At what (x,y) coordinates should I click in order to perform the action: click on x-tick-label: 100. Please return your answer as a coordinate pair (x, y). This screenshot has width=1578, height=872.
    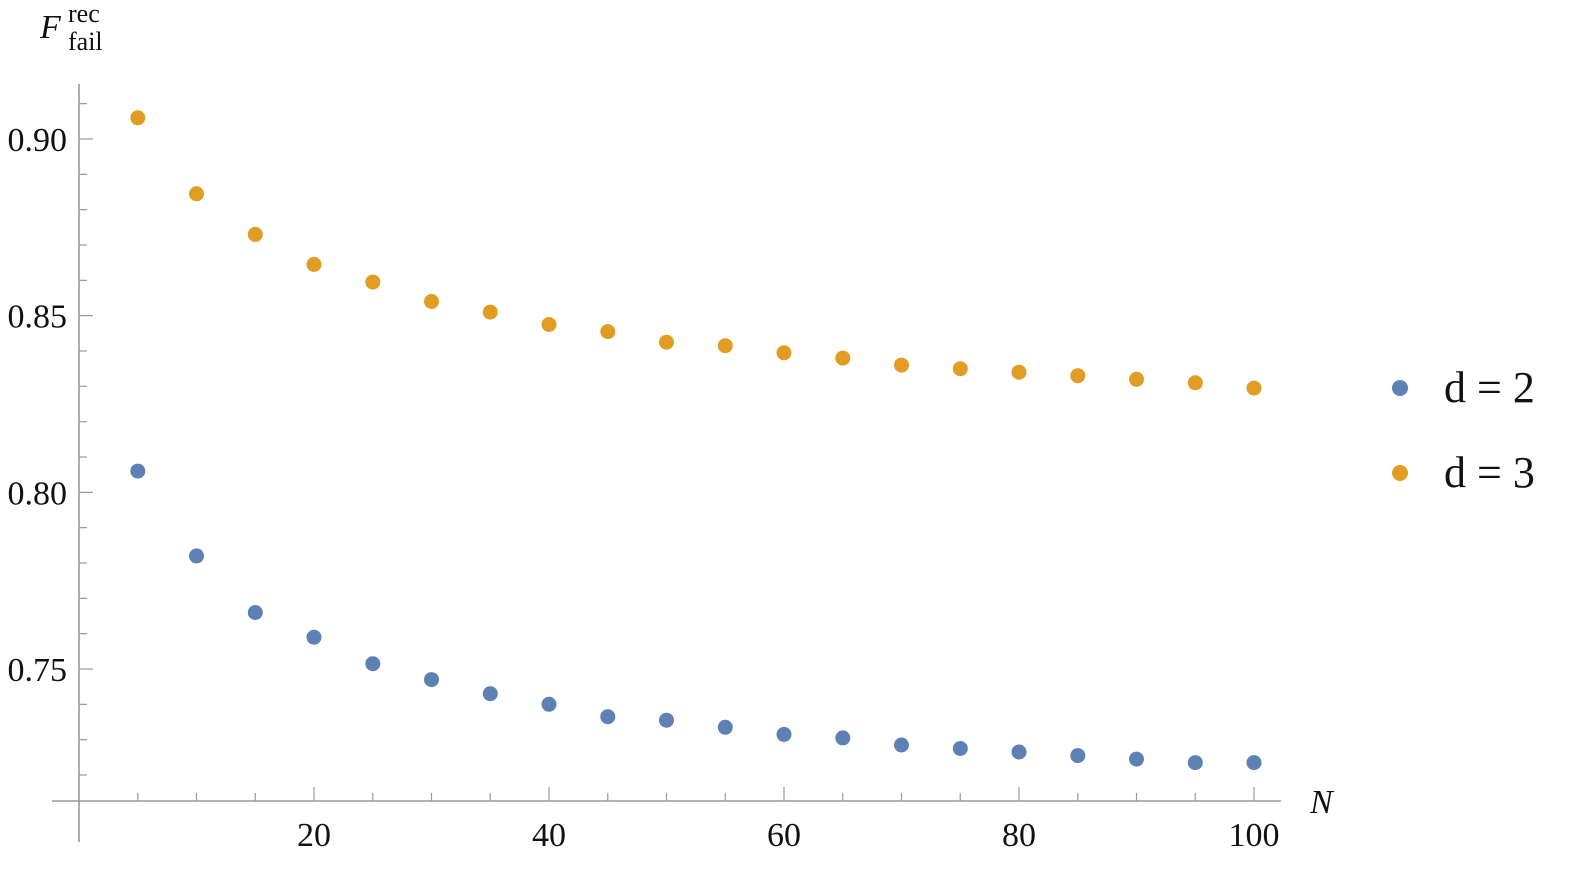
    Looking at the image, I should click on (1254, 835).